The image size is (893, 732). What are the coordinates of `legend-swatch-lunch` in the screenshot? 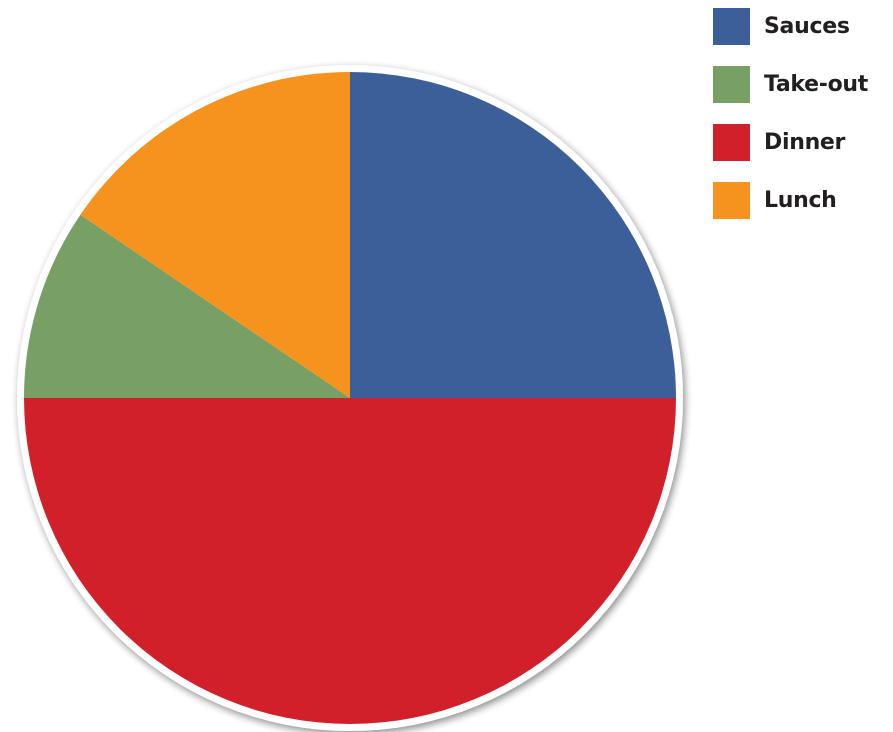 It's located at (731, 200).